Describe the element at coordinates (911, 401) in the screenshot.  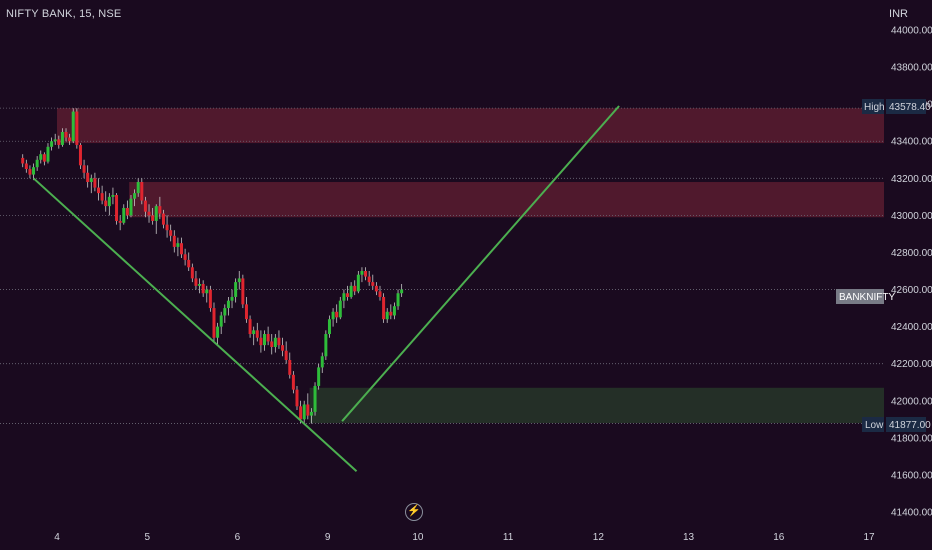
I see `y-tick-label: 42000.00` at that location.